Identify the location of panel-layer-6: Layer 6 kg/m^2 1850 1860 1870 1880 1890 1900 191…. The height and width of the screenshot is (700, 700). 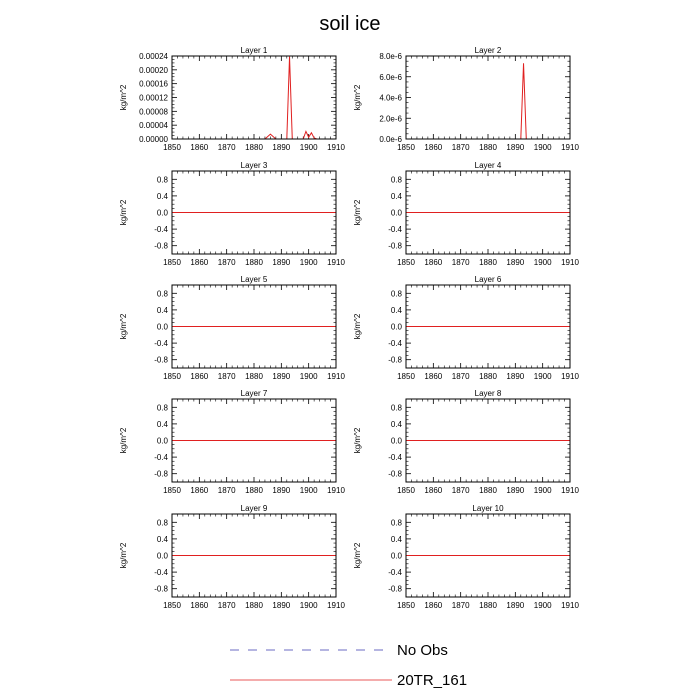
(466, 328).